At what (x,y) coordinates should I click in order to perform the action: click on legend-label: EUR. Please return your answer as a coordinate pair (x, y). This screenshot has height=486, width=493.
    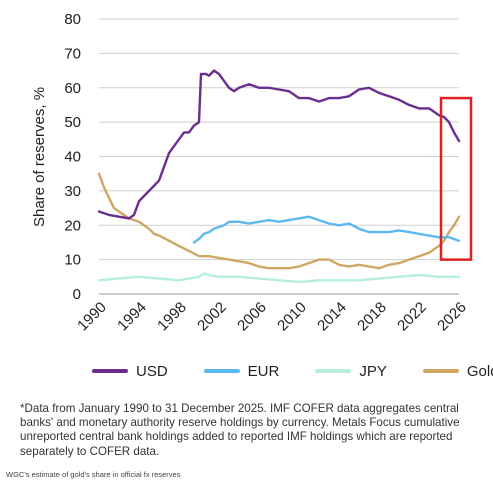
    Looking at the image, I should click on (263, 371).